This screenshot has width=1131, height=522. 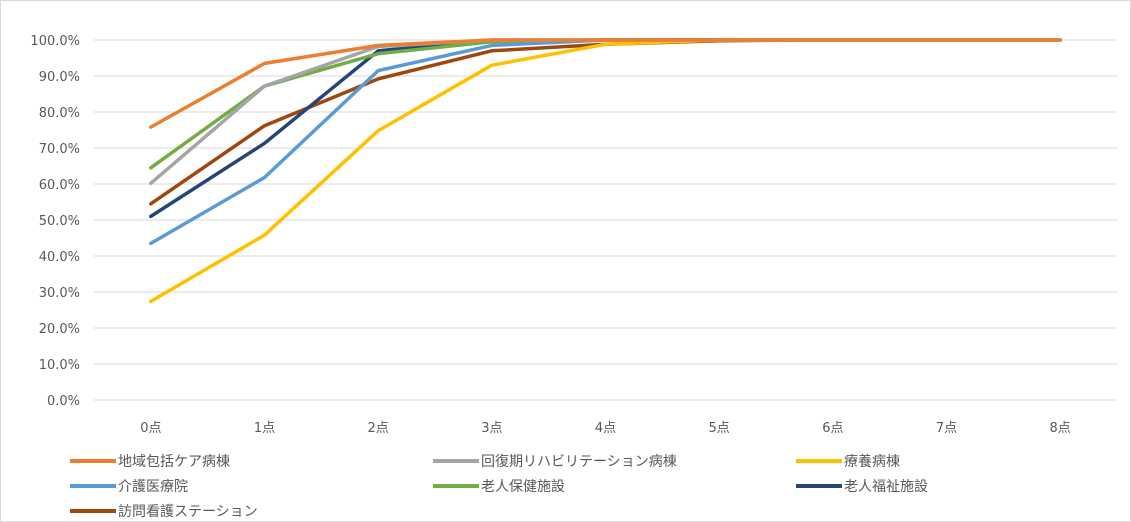 What do you see at coordinates (832, 428) in the screenshot?
I see `x-tick-label: 6点` at bounding box center [832, 428].